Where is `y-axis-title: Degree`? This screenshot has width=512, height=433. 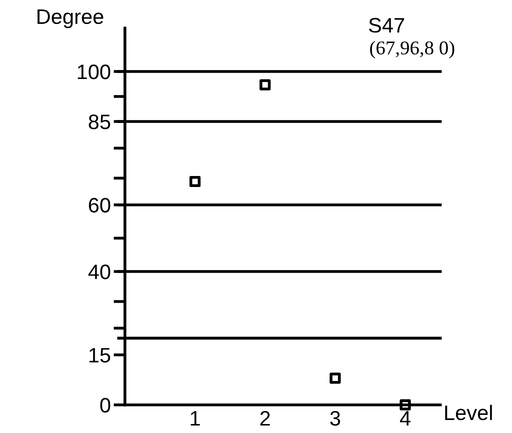 y-axis-title: Degree is located at coordinates (71, 18).